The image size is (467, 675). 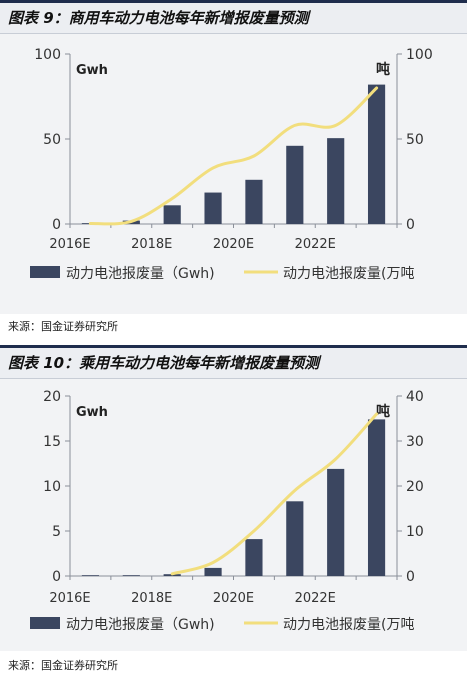 I want to click on figure-title: 图表 10：乘用车动力电池每年新增报废量预测, so click(x=233, y=362).